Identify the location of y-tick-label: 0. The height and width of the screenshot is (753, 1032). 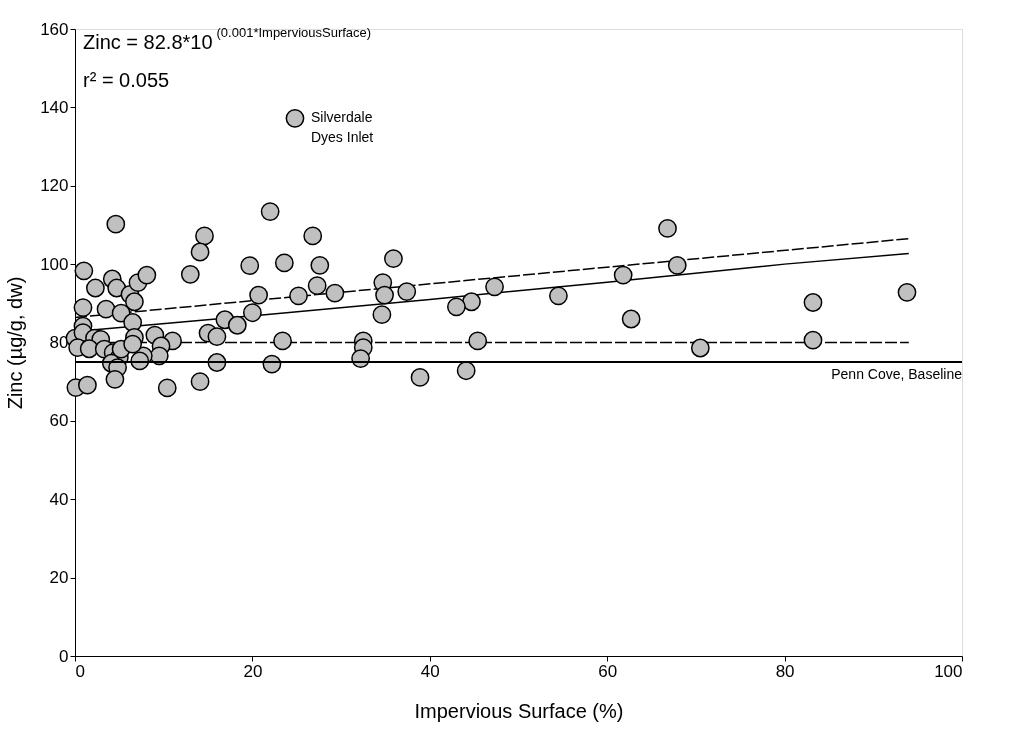
(64, 656).